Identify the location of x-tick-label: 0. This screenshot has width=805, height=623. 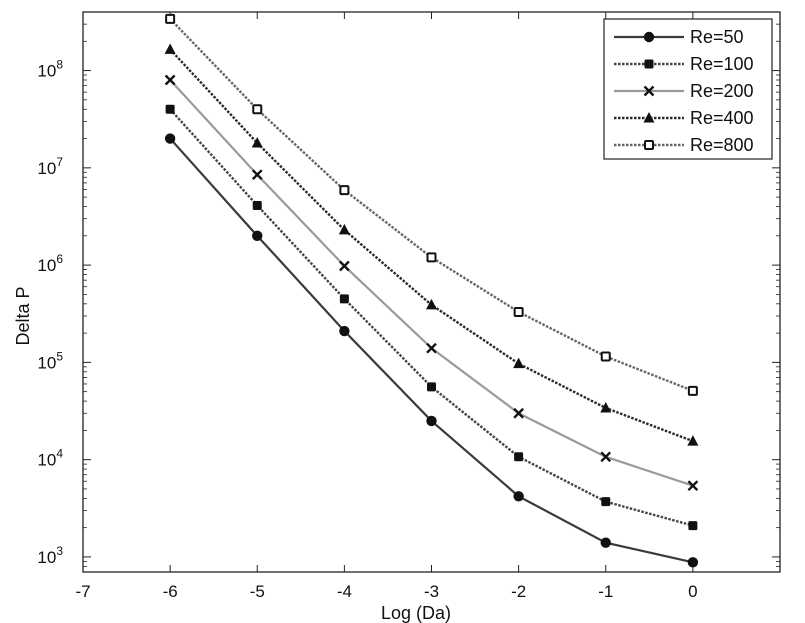
(692, 591).